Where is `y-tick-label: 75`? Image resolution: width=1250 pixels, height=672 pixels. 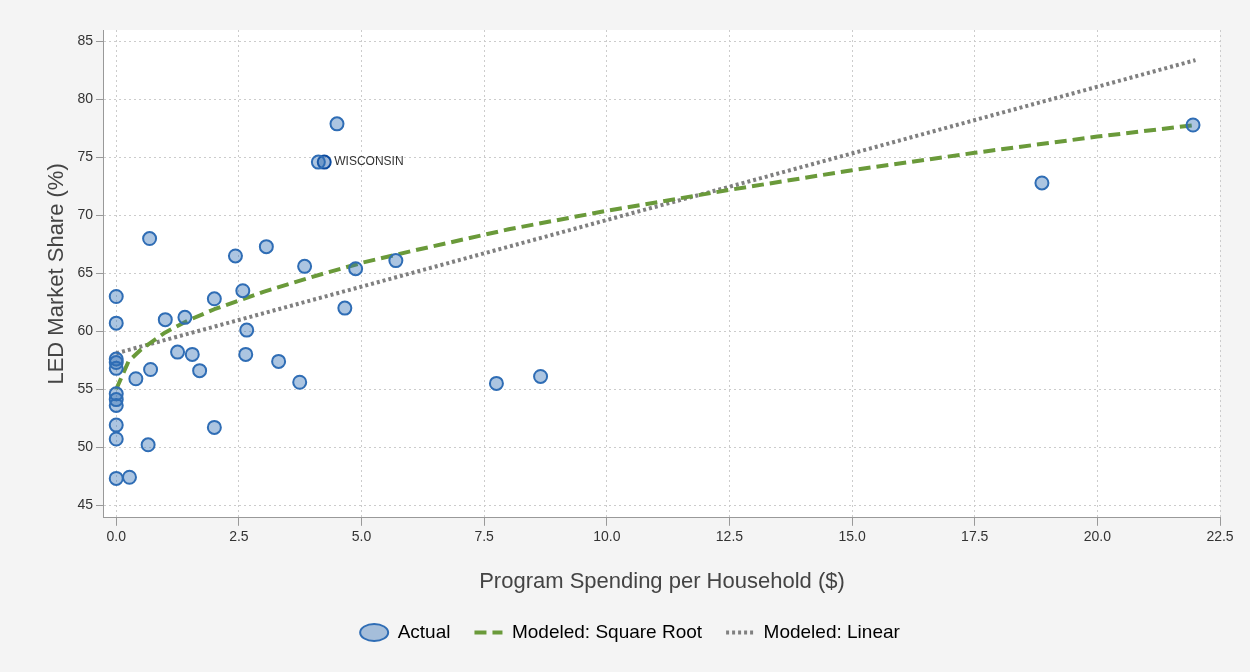 y-tick-label: 75 is located at coordinates (85, 156).